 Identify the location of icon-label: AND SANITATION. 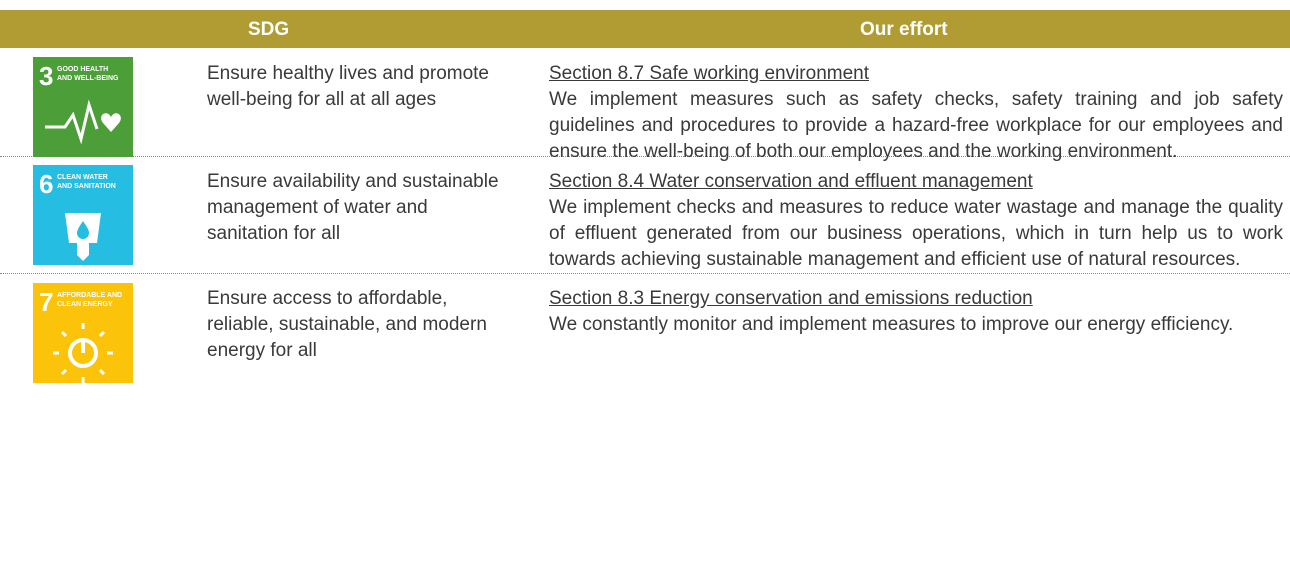
(86, 186).